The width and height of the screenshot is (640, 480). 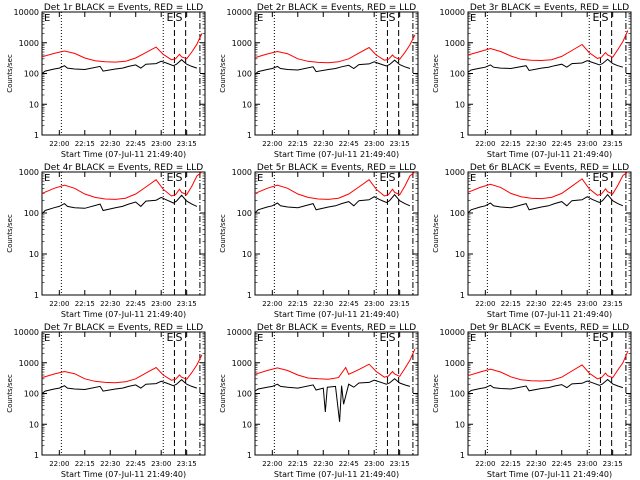 What do you see at coordinates (549, 168) in the screenshot?
I see `plot-title: Det 6r BLACK = Events, RED = LLD` at bounding box center [549, 168].